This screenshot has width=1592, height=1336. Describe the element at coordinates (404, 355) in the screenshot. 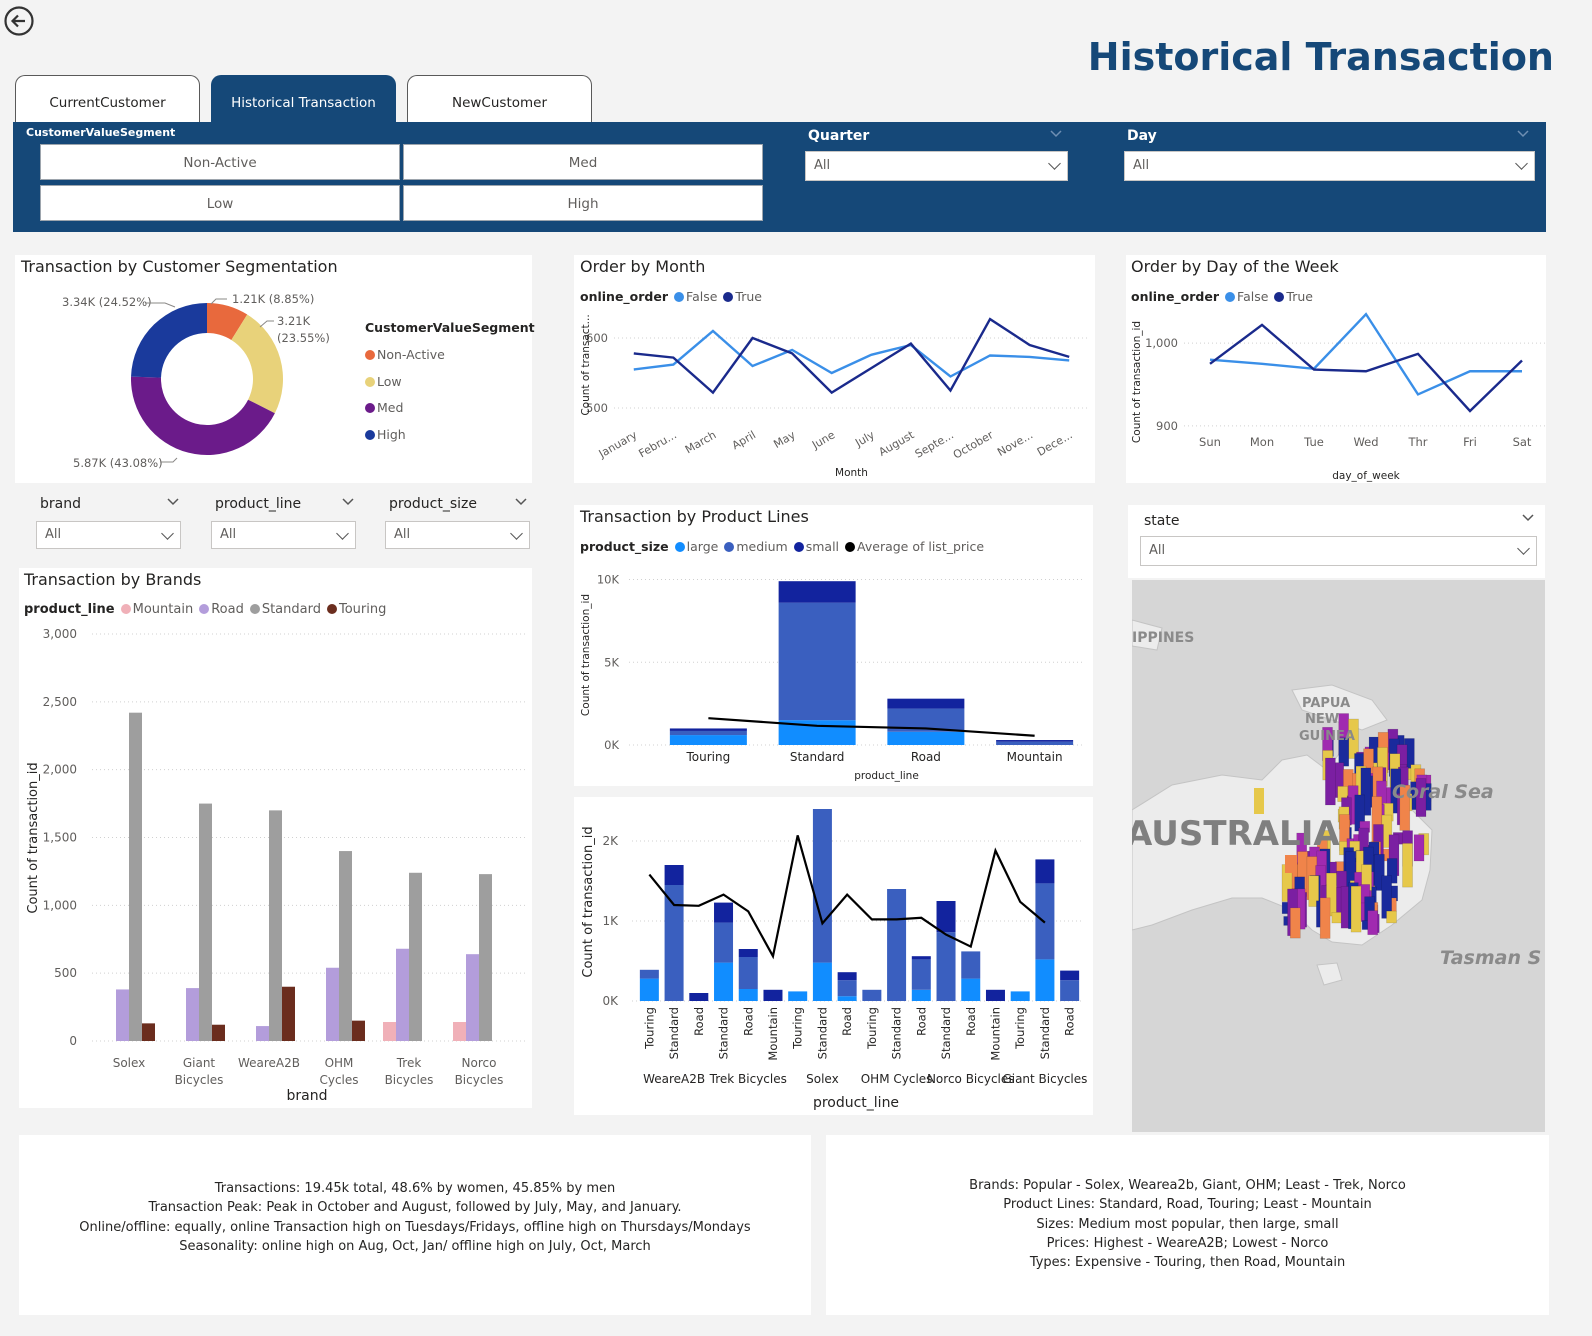

I see `legend-item-non-active: Non-Active` at that location.